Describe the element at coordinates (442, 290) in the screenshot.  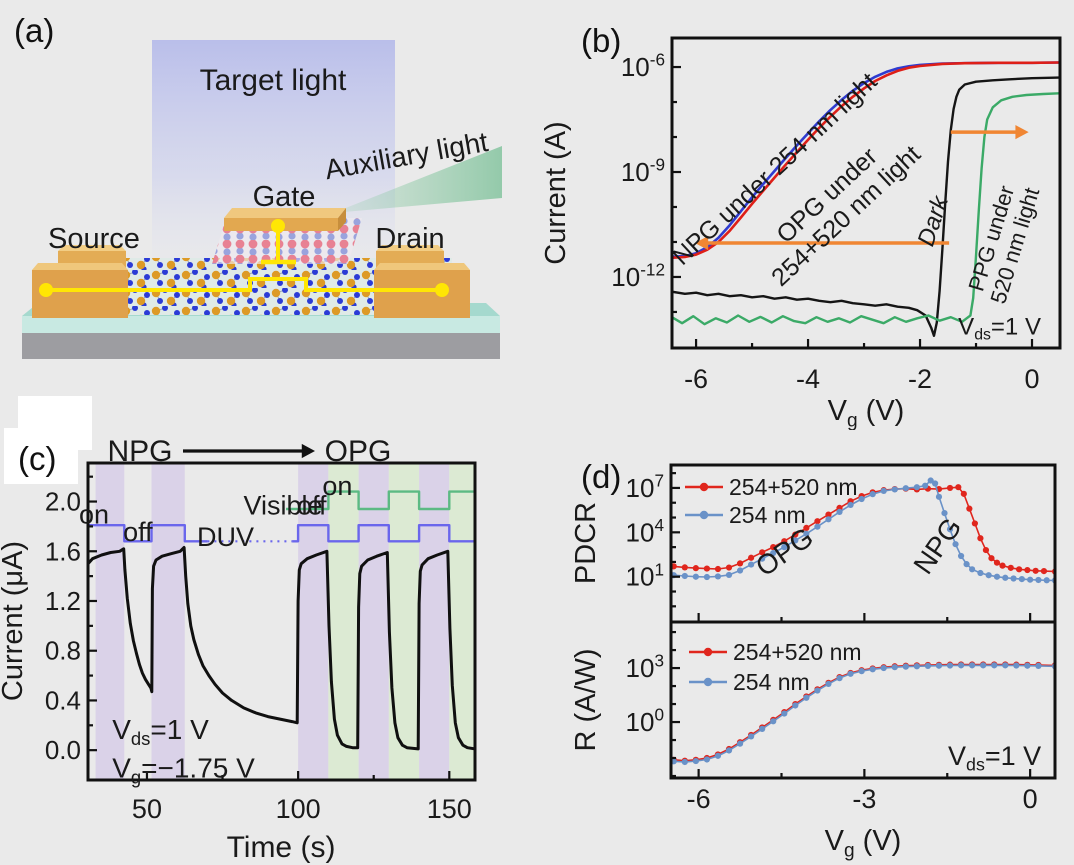
I see `drain-contact-dot` at that location.